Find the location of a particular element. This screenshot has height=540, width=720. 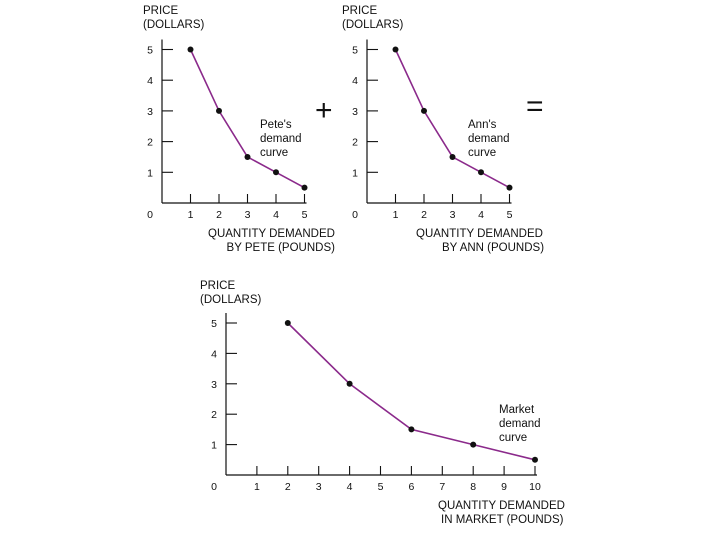

pete-x-tick-label: 3 is located at coordinates (248, 215).